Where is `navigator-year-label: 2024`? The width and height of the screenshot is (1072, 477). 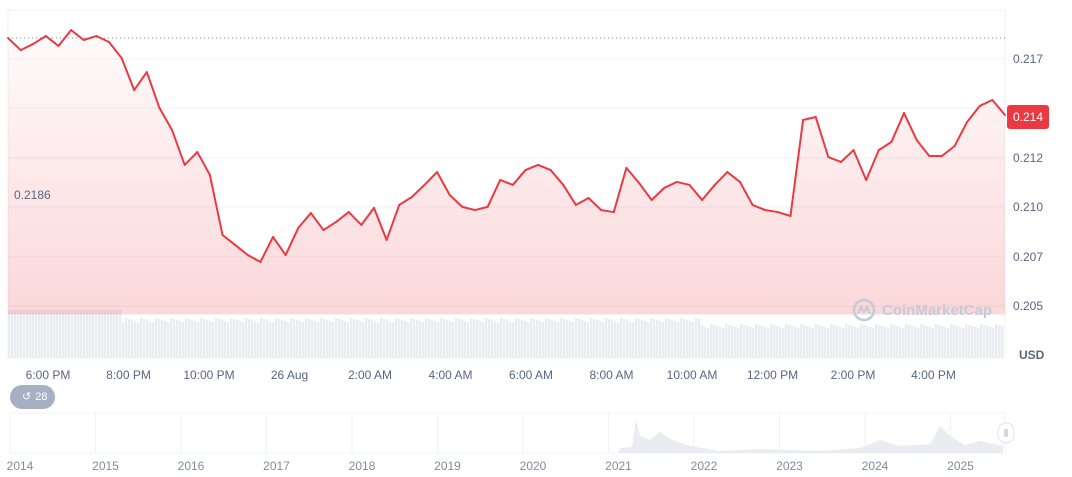
navigator-year-label: 2024 is located at coordinates (875, 466).